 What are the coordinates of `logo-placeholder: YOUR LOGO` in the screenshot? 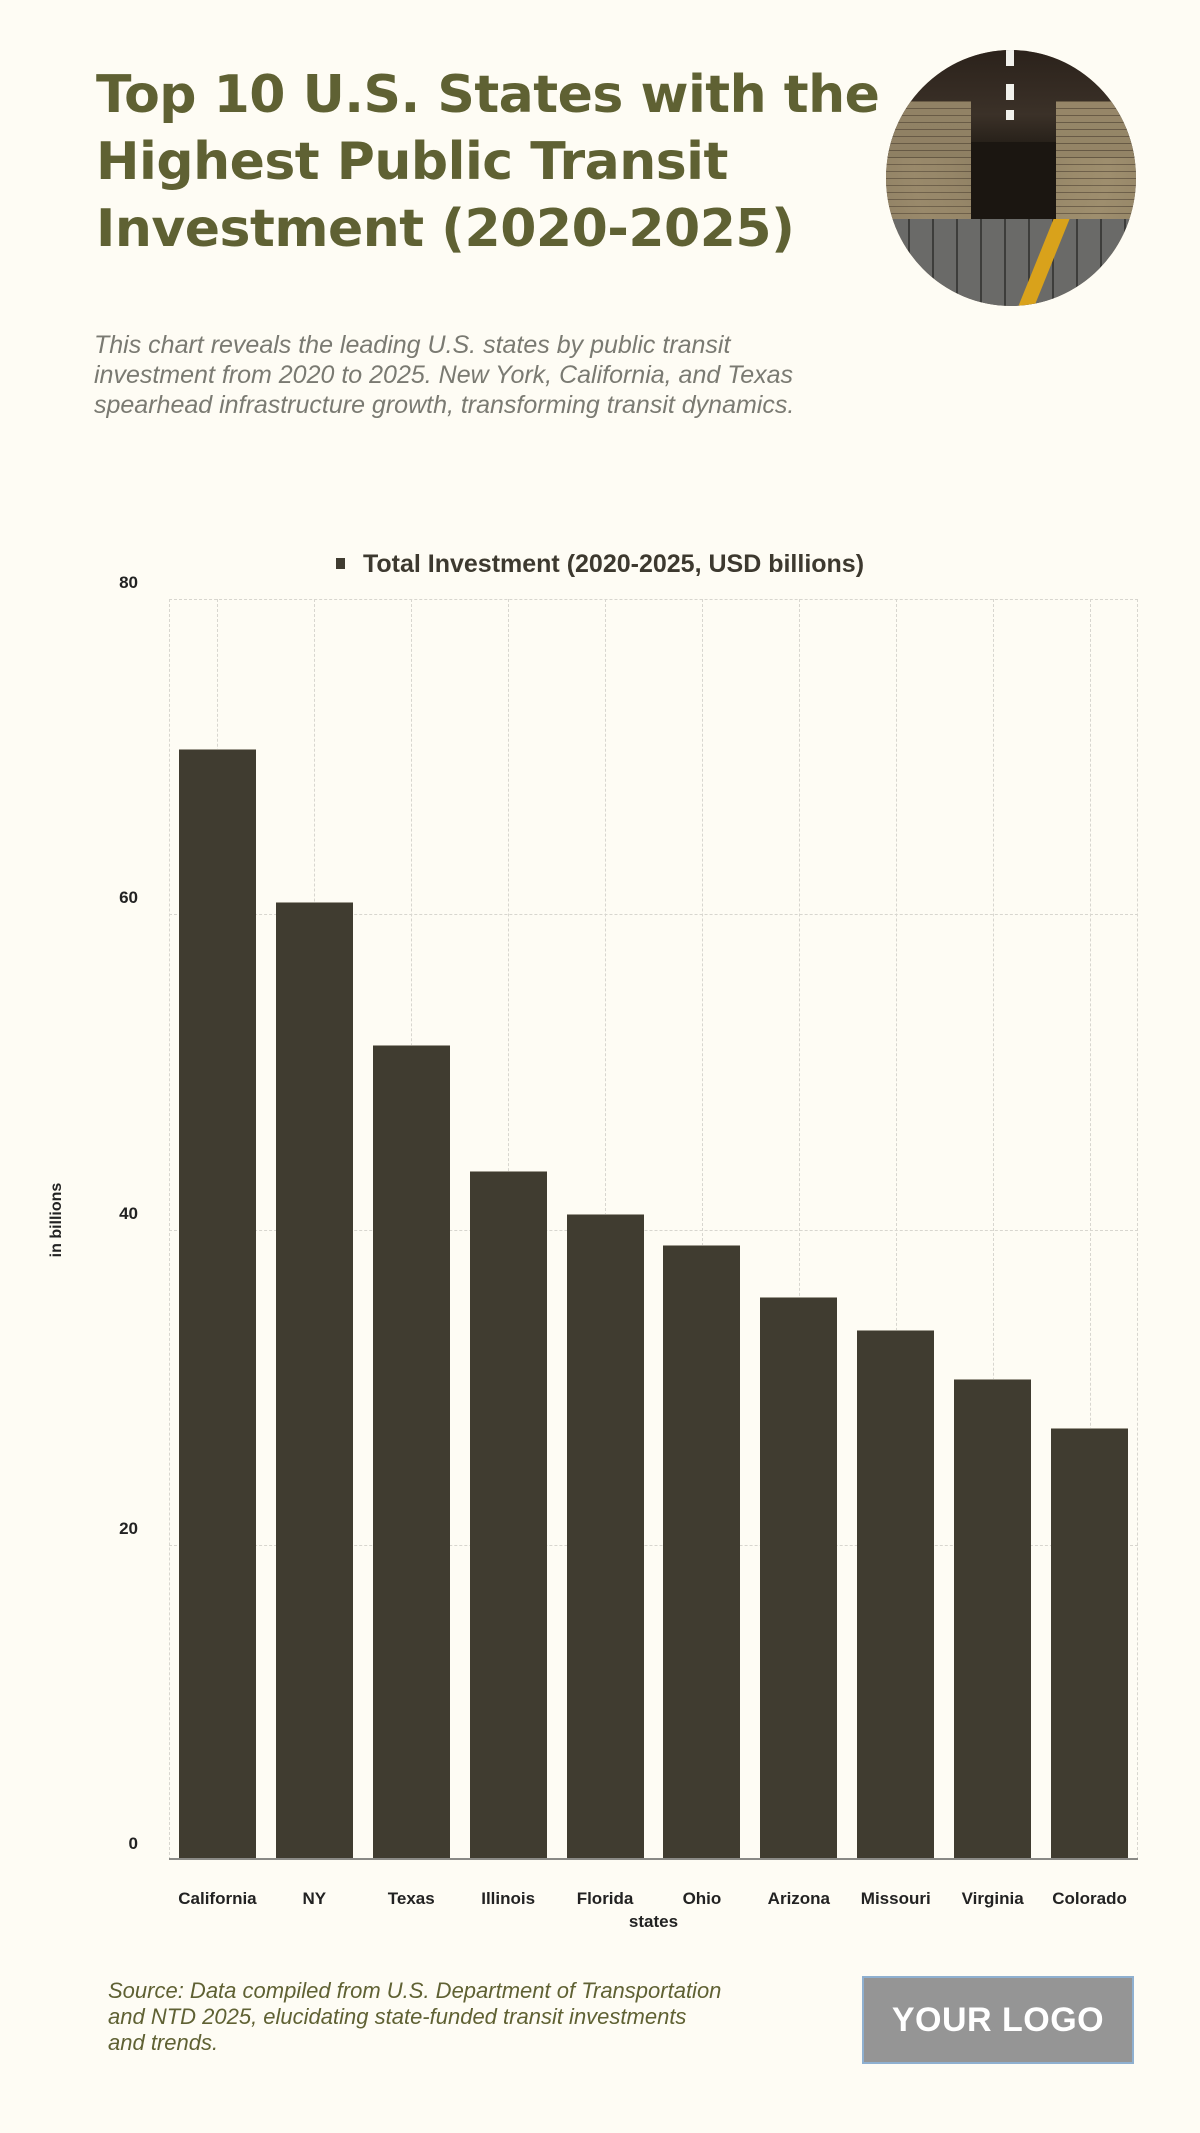 It's located at (998, 2020).